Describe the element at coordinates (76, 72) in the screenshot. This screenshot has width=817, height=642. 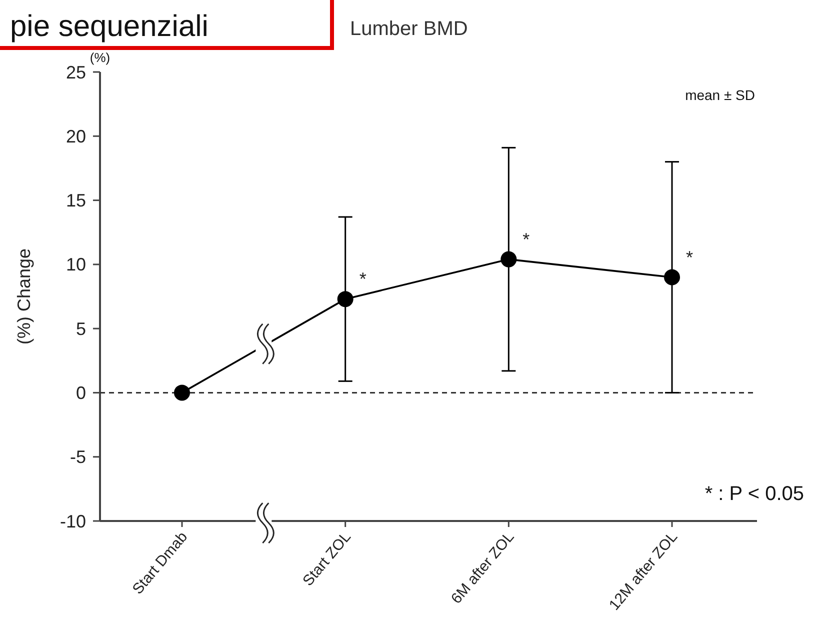
I see `y-tick-label: 25` at that location.